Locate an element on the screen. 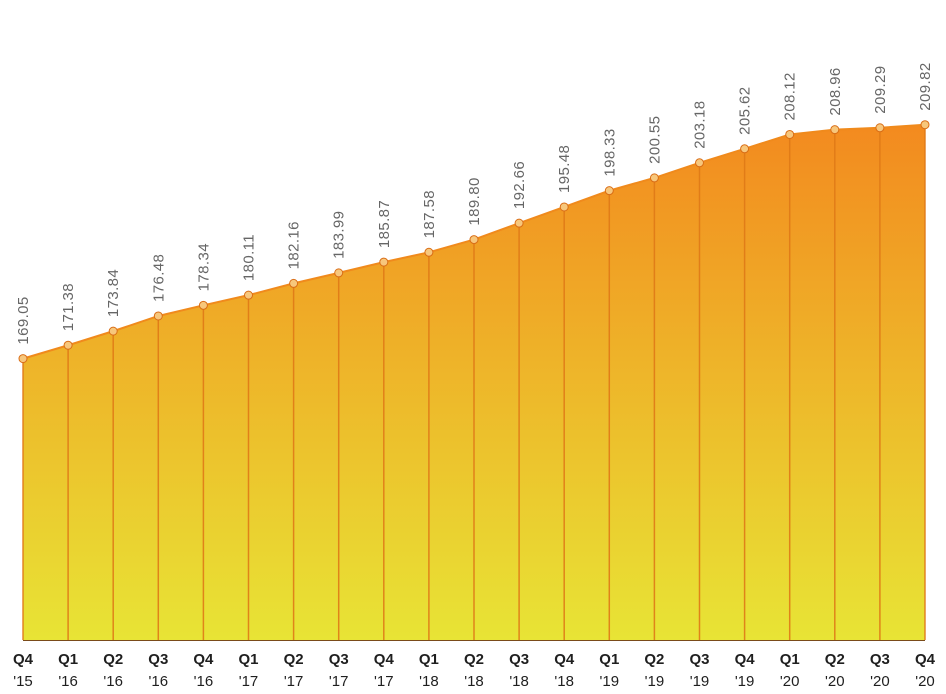 This screenshot has width=946, height=694. data-label: 189.80 is located at coordinates (474, 201).